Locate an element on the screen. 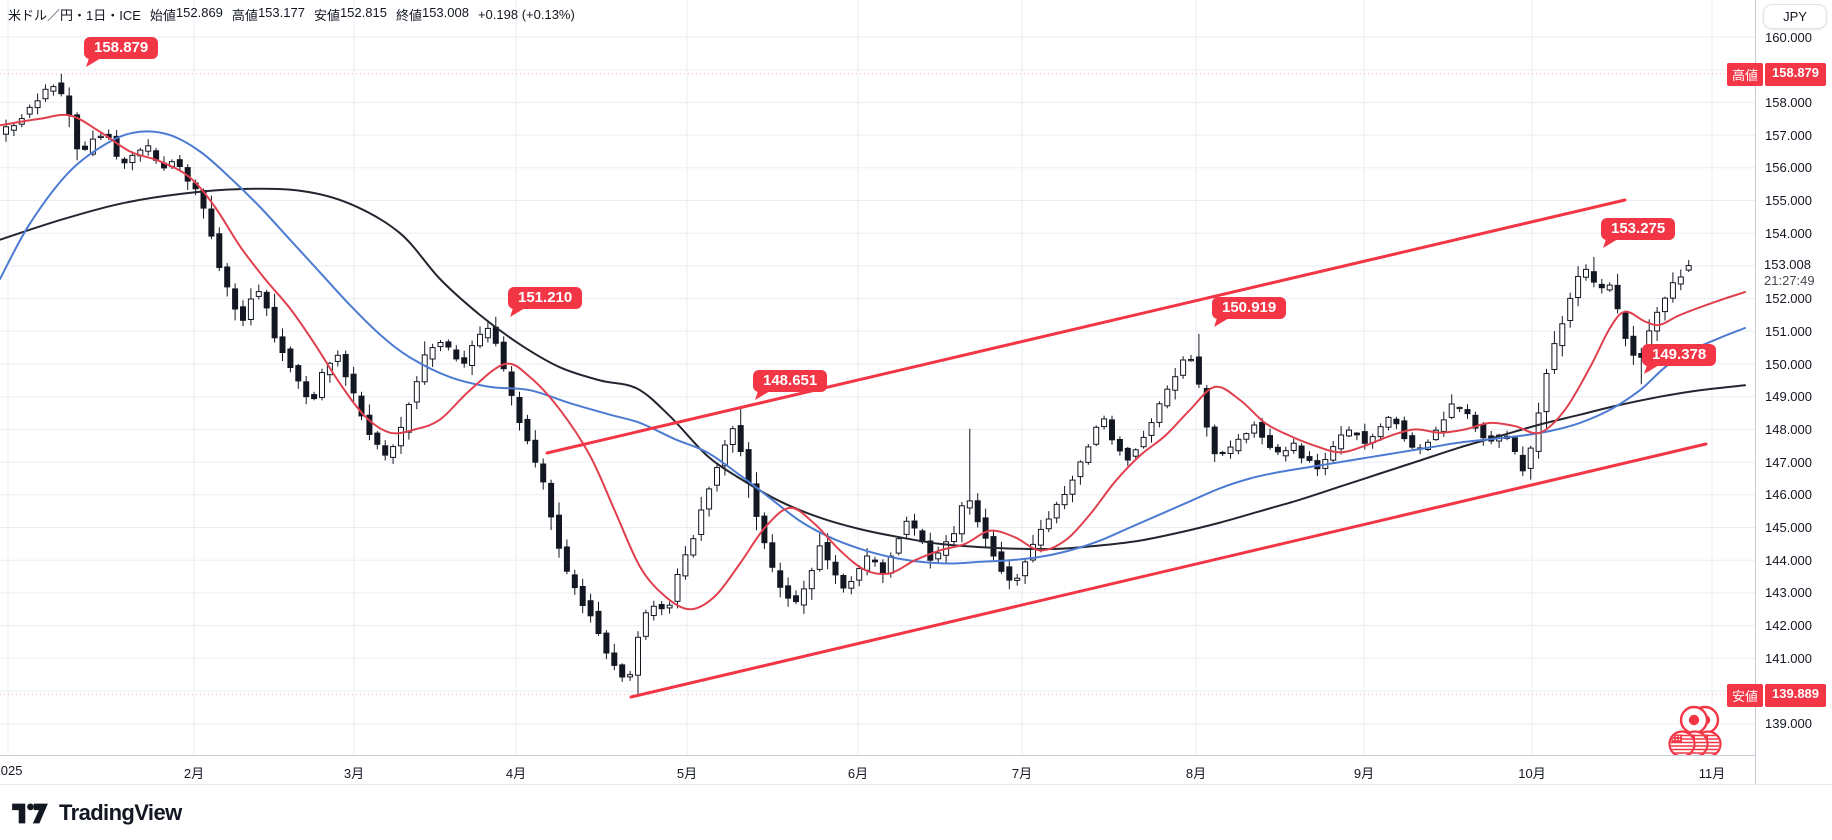  y-axis-tick: 145.000 is located at coordinates (1788, 527).